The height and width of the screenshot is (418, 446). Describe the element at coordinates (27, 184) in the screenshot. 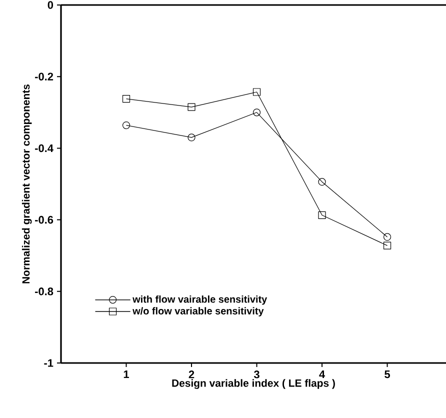

I see `y-axis-title: Normalized gradient vector components` at that location.